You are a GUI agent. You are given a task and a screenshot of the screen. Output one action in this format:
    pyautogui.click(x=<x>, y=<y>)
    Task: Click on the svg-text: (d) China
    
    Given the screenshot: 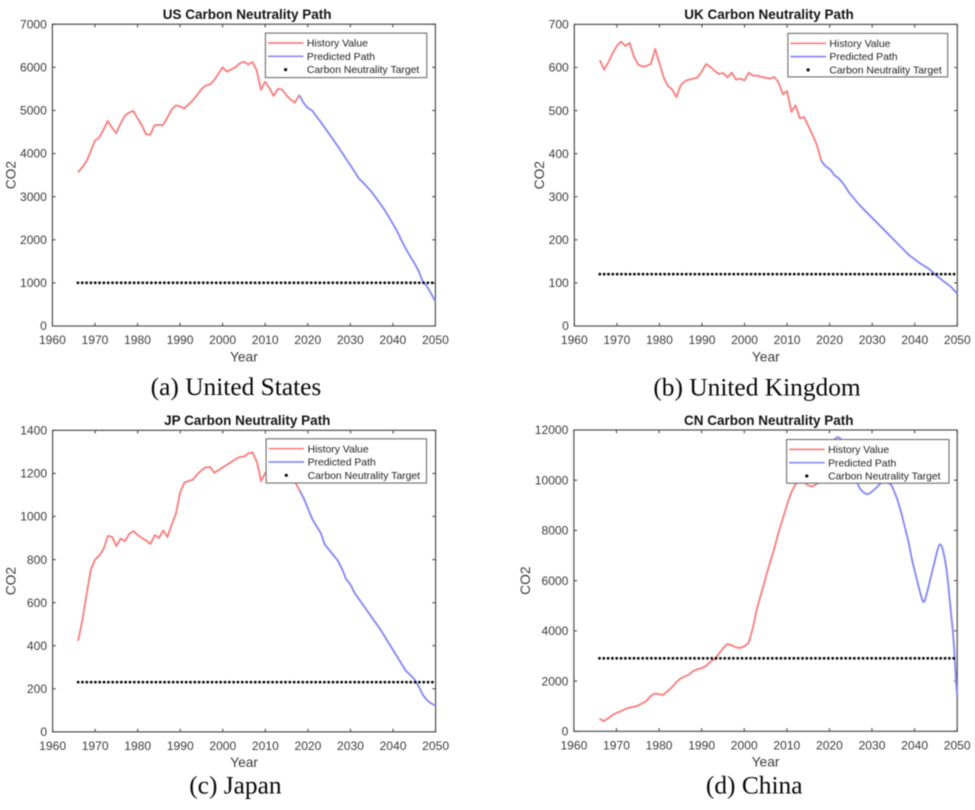 What is the action you would take?
    pyautogui.click(x=754, y=786)
    